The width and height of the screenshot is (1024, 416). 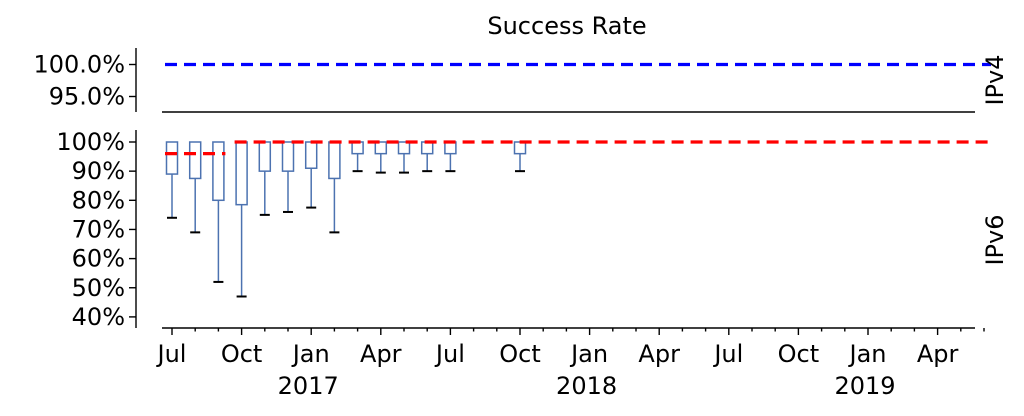 What do you see at coordinates (995, 79) in the screenshot?
I see `ipv4-panel-label: IPv4` at bounding box center [995, 79].